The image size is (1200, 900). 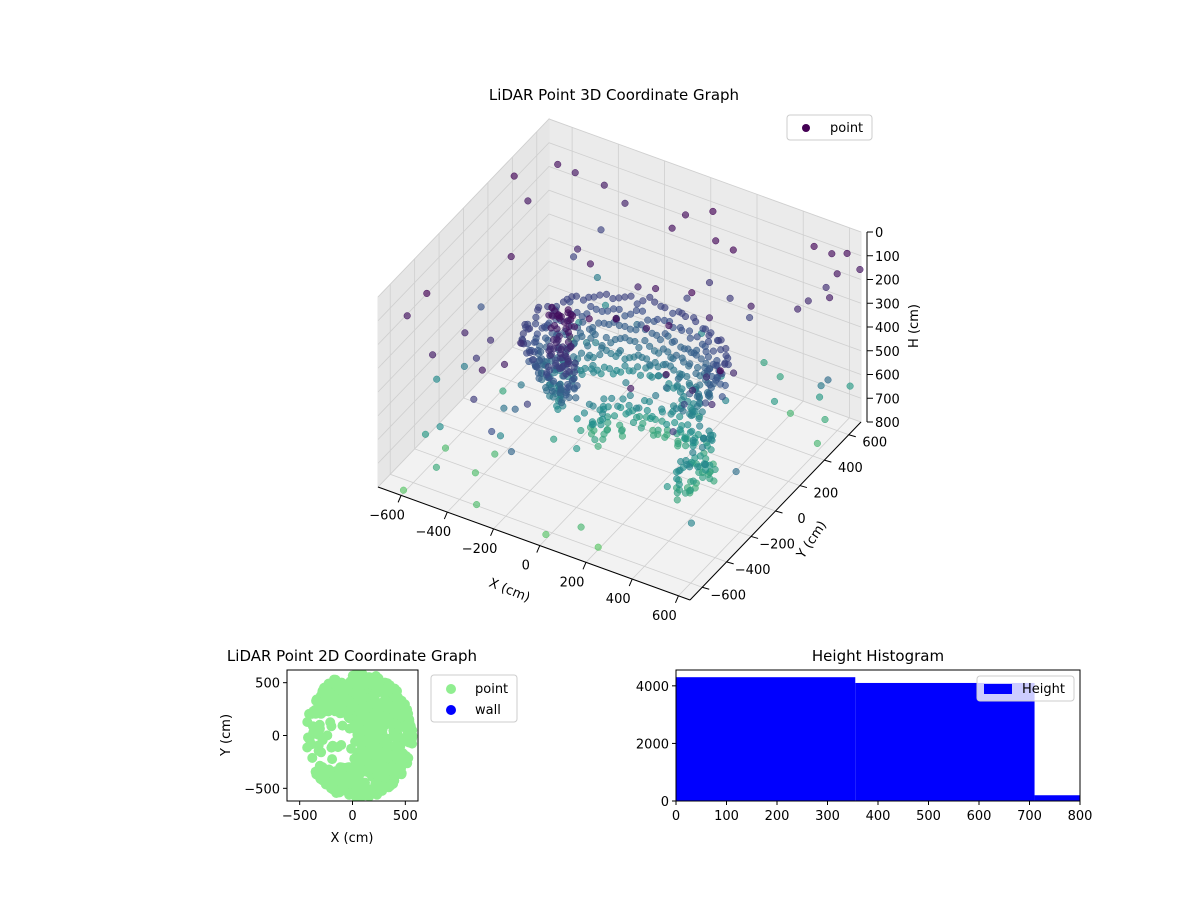 What do you see at coordinates (352, 656) in the screenshot?
I see `chart-2d-title: LiDAR Point 2D Coordinate Graph` at bounding box center [352, 656].